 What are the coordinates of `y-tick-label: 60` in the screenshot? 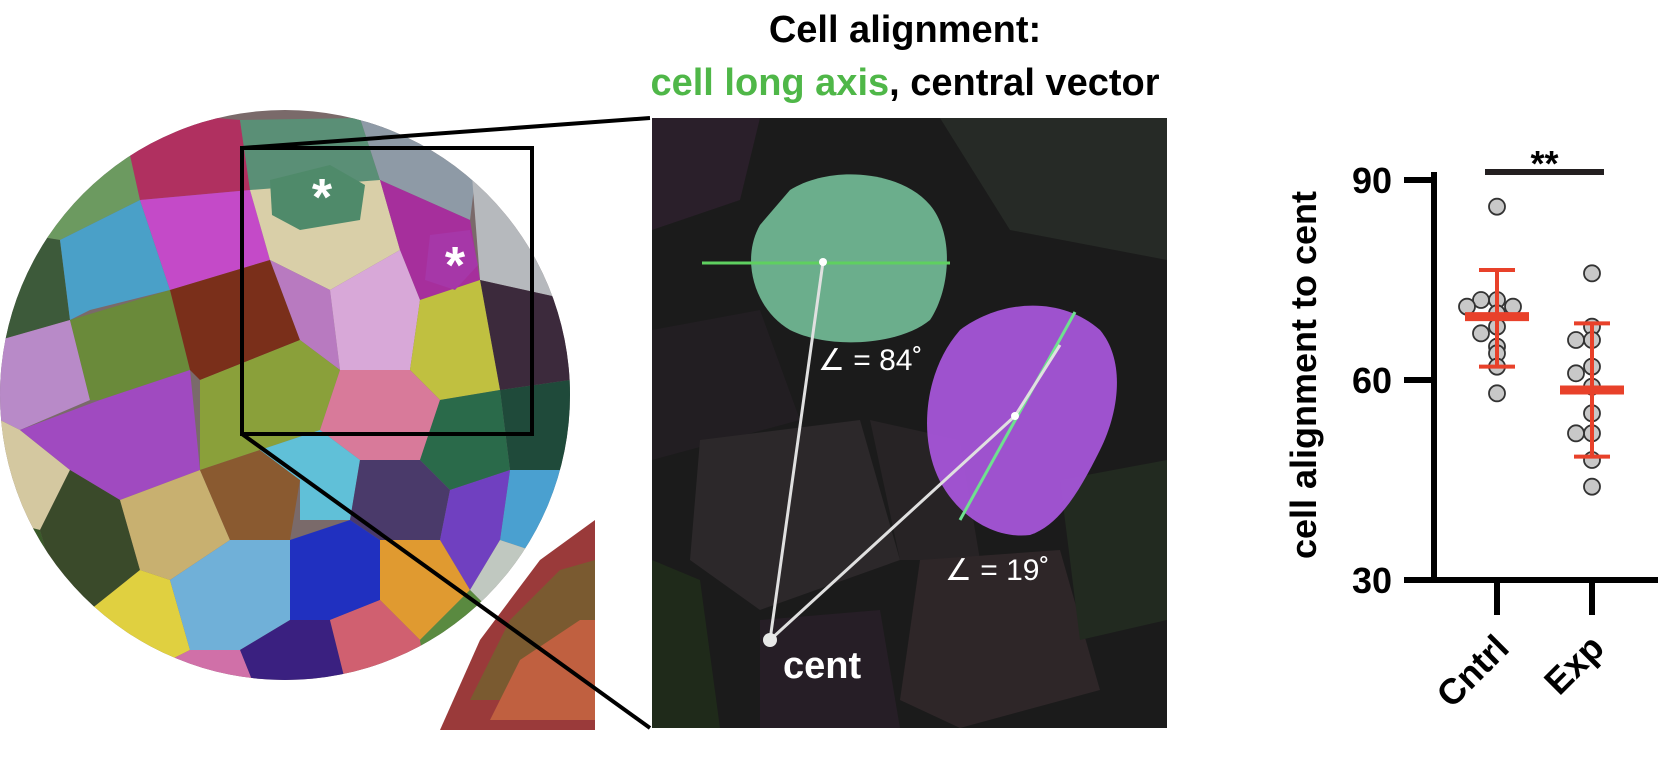 It's located at (1372, 380).